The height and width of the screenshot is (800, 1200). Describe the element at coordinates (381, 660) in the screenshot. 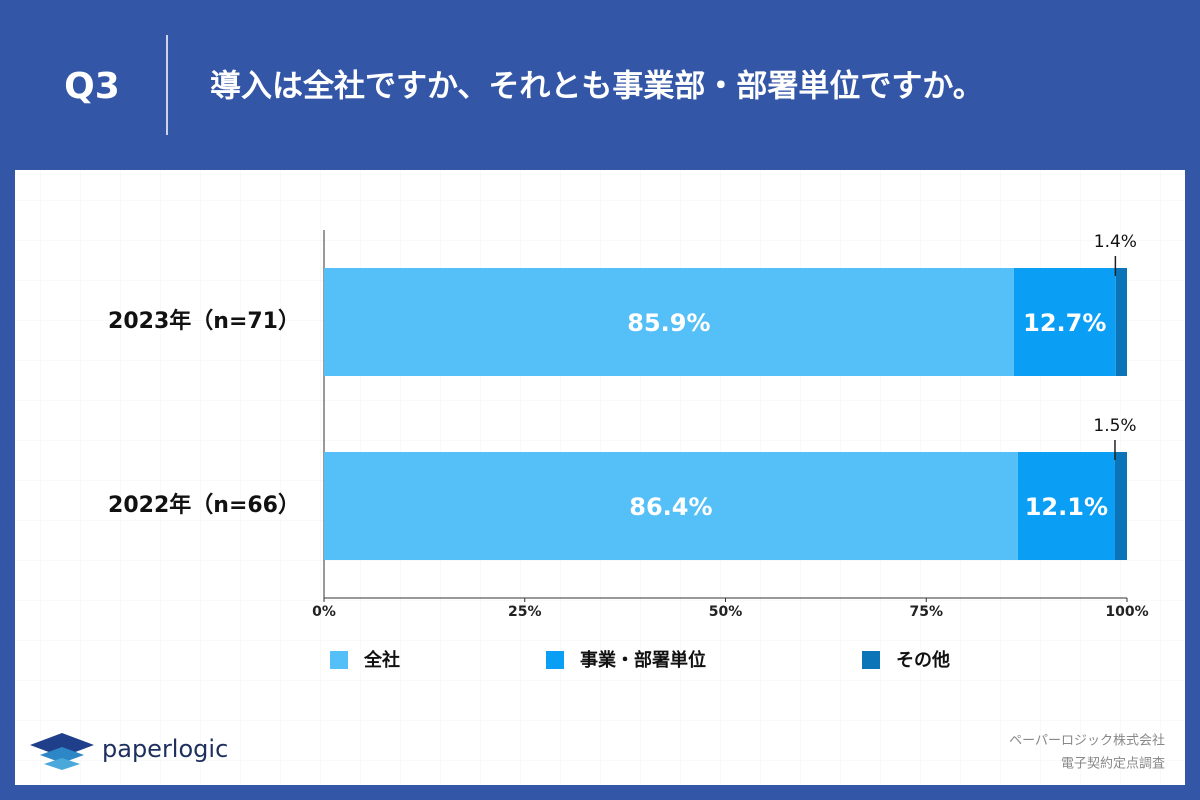

I see `legend-label: 全社` at that location.